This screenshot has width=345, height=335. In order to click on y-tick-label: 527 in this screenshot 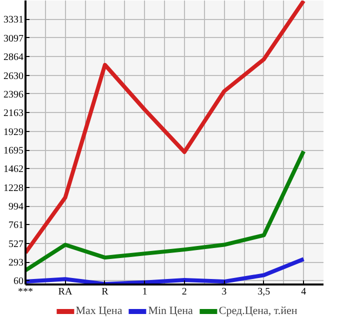, I will do `click(16, 244)`.